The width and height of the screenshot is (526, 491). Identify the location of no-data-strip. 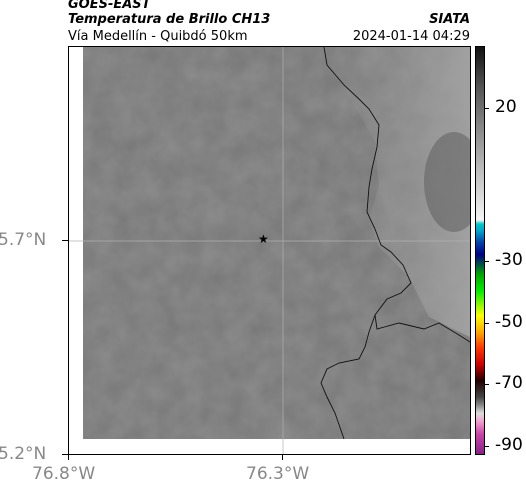
(76, 250).